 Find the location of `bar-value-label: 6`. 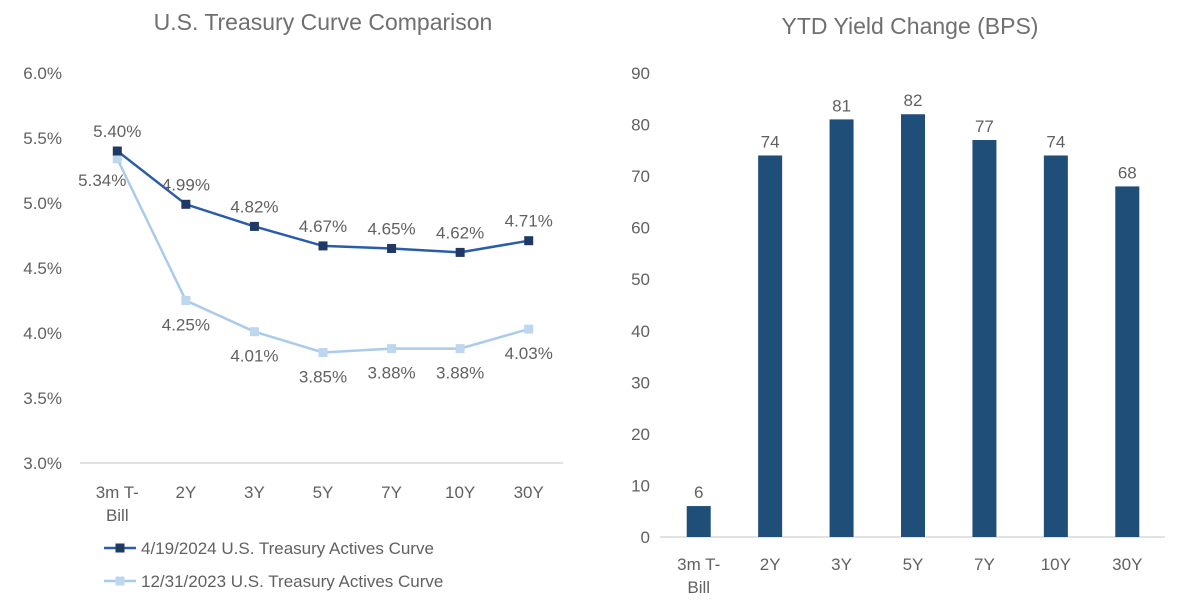

bar-value-label: 6 is located at coordinates (698, 492).